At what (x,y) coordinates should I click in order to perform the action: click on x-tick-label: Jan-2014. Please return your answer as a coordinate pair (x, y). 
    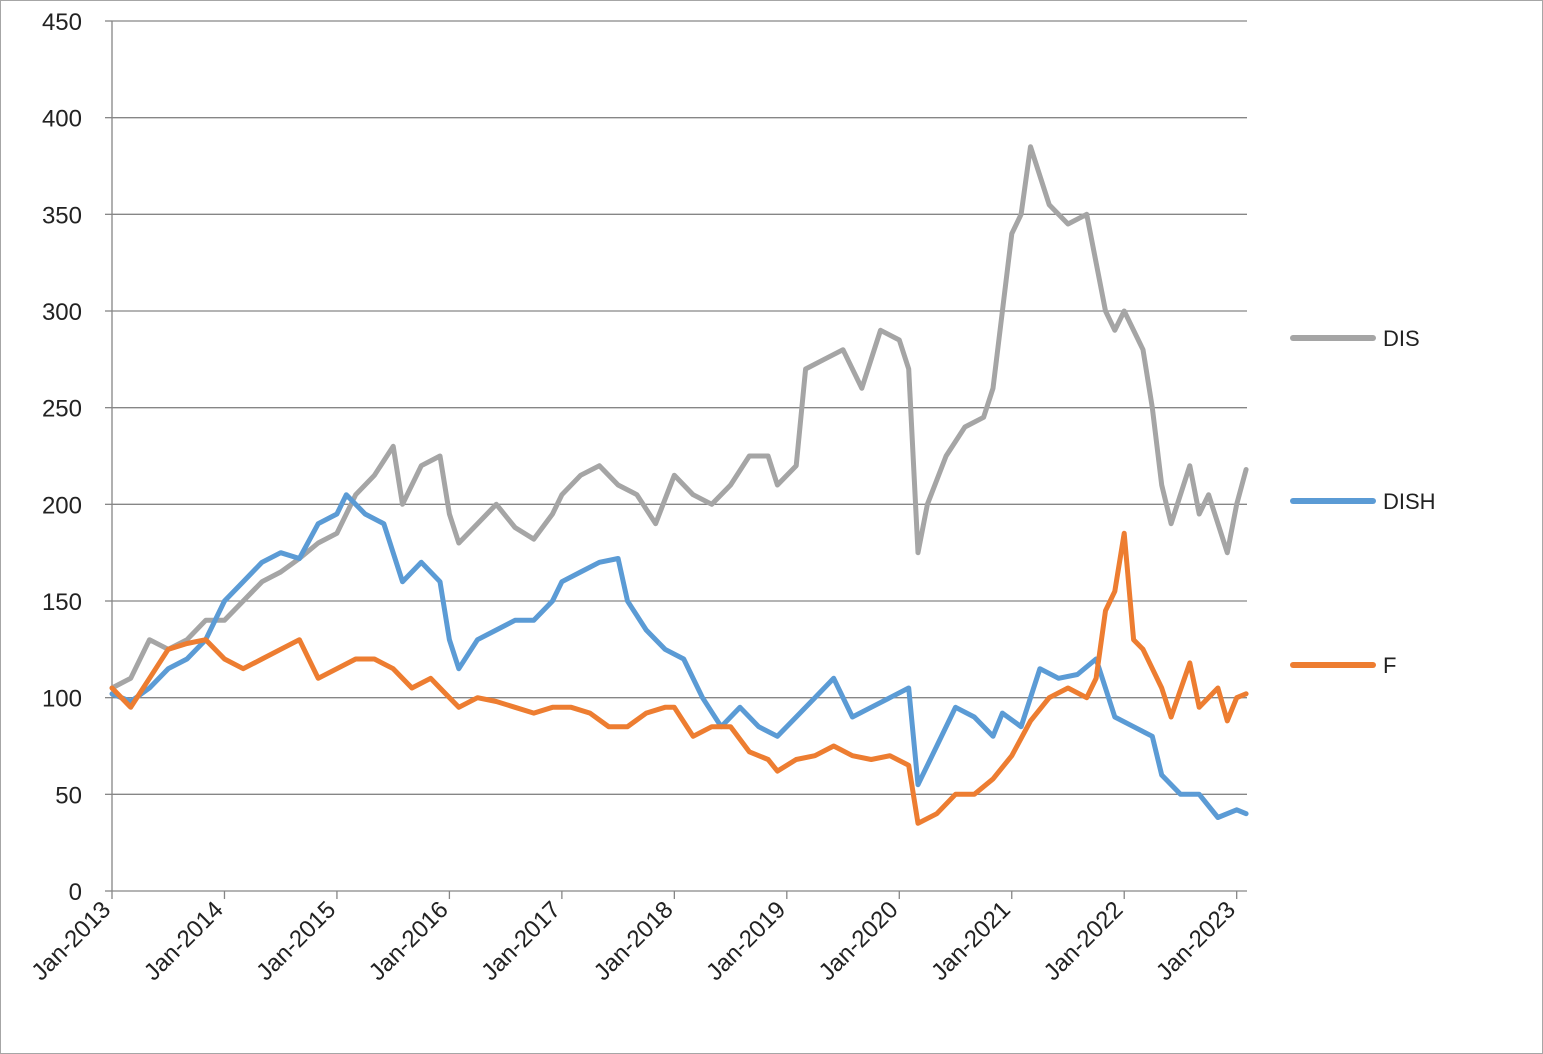
    Looking at the image, I should click on (184, 941).